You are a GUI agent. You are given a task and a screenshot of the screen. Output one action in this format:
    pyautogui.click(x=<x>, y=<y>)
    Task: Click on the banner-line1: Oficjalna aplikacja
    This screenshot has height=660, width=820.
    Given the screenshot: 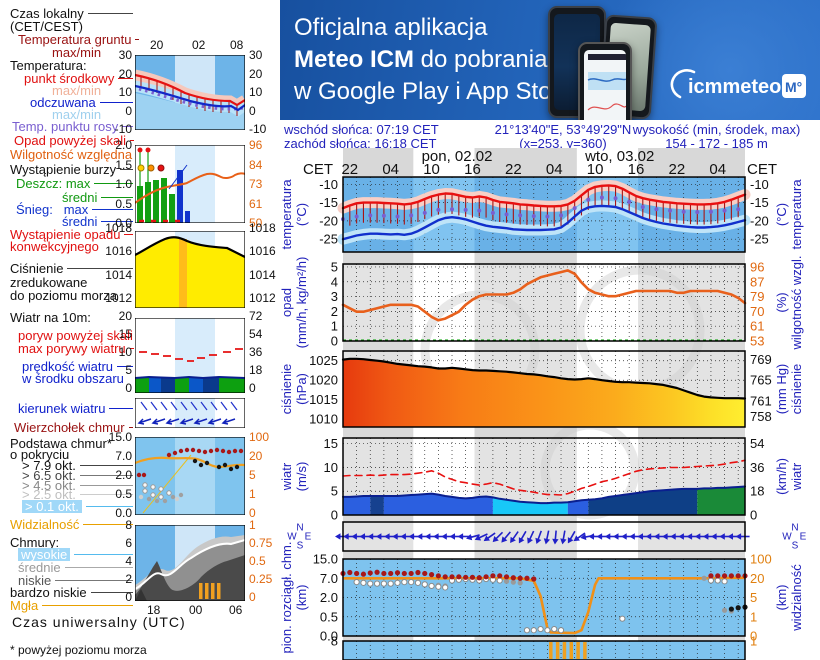 What is the action you would take?
    pyautogui.click(x=391, y=27)
    